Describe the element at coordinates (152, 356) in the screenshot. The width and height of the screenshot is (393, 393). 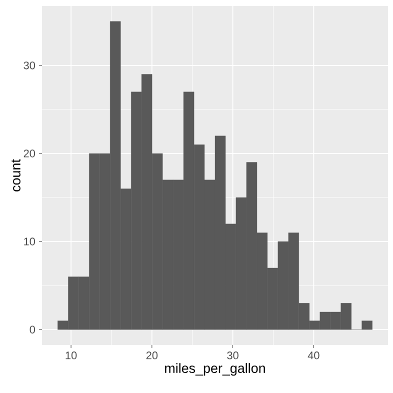
I see `x-tick-label: 20` at that location.